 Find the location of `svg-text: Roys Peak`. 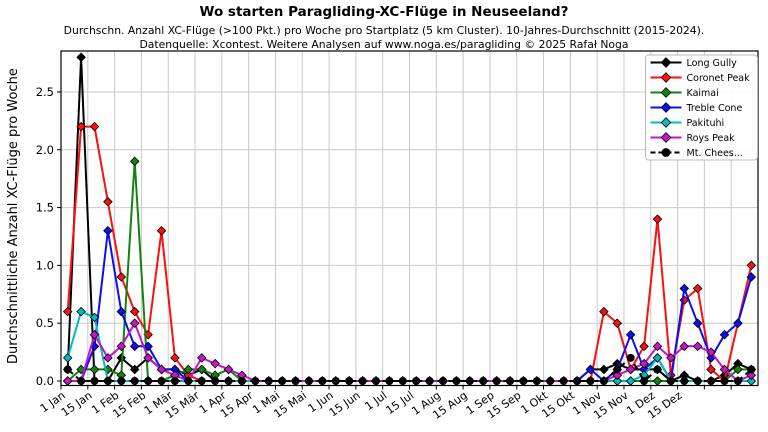

svg-text: Roys Peak is located at coordinates (711, 138).